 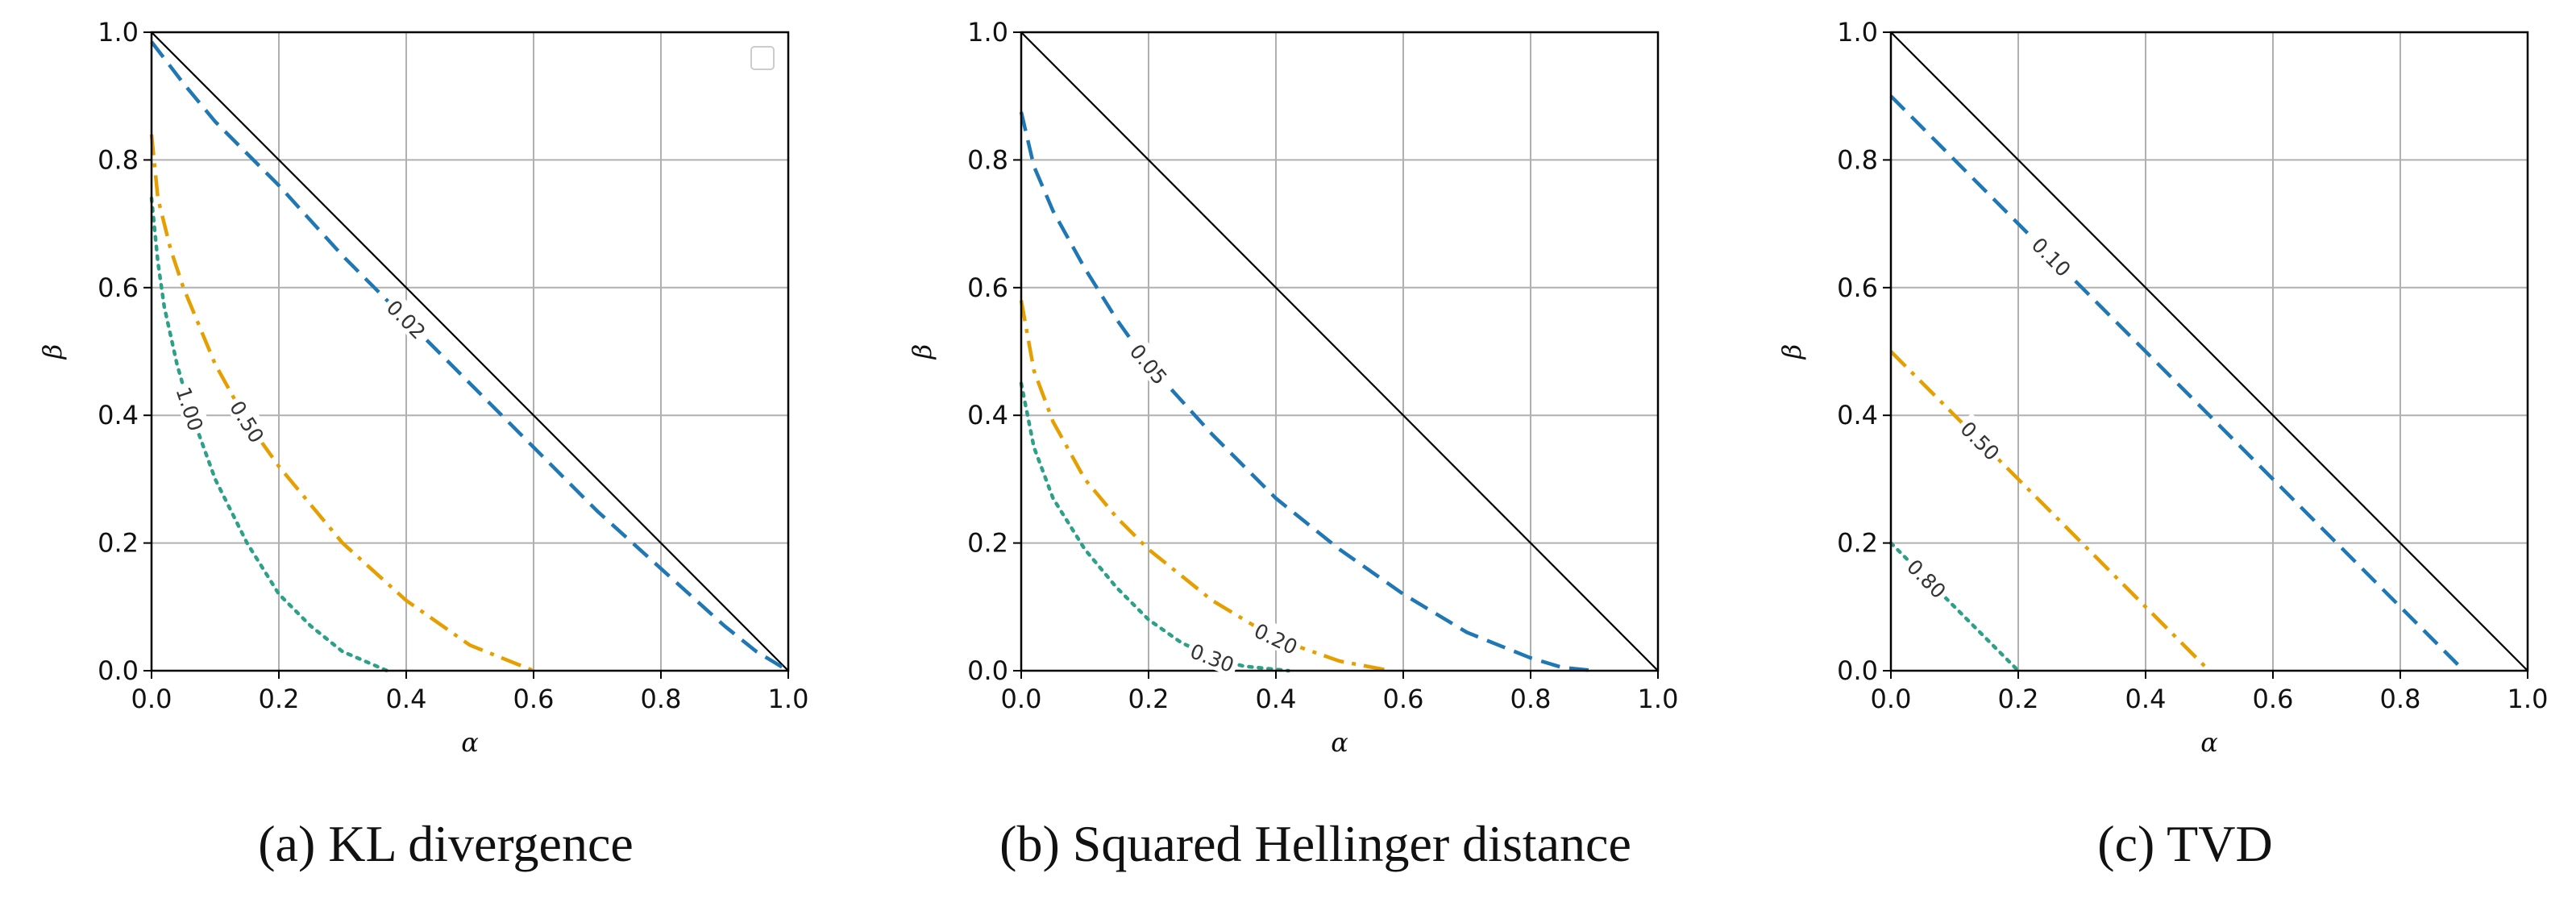 What do you see at coordinates (1155, 527) in the screenshot?
I see `series-line-0.30` at bounding box center [1155, 527].